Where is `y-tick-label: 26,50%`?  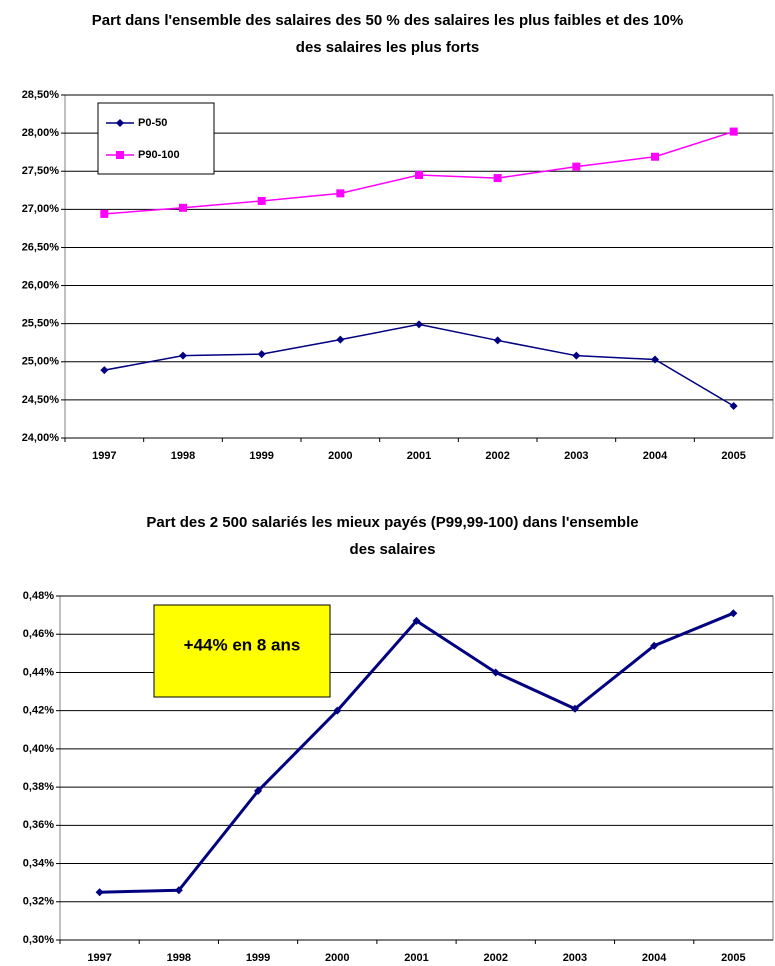 y-tick-label: 26,50% is located at coordinates (41, 247).